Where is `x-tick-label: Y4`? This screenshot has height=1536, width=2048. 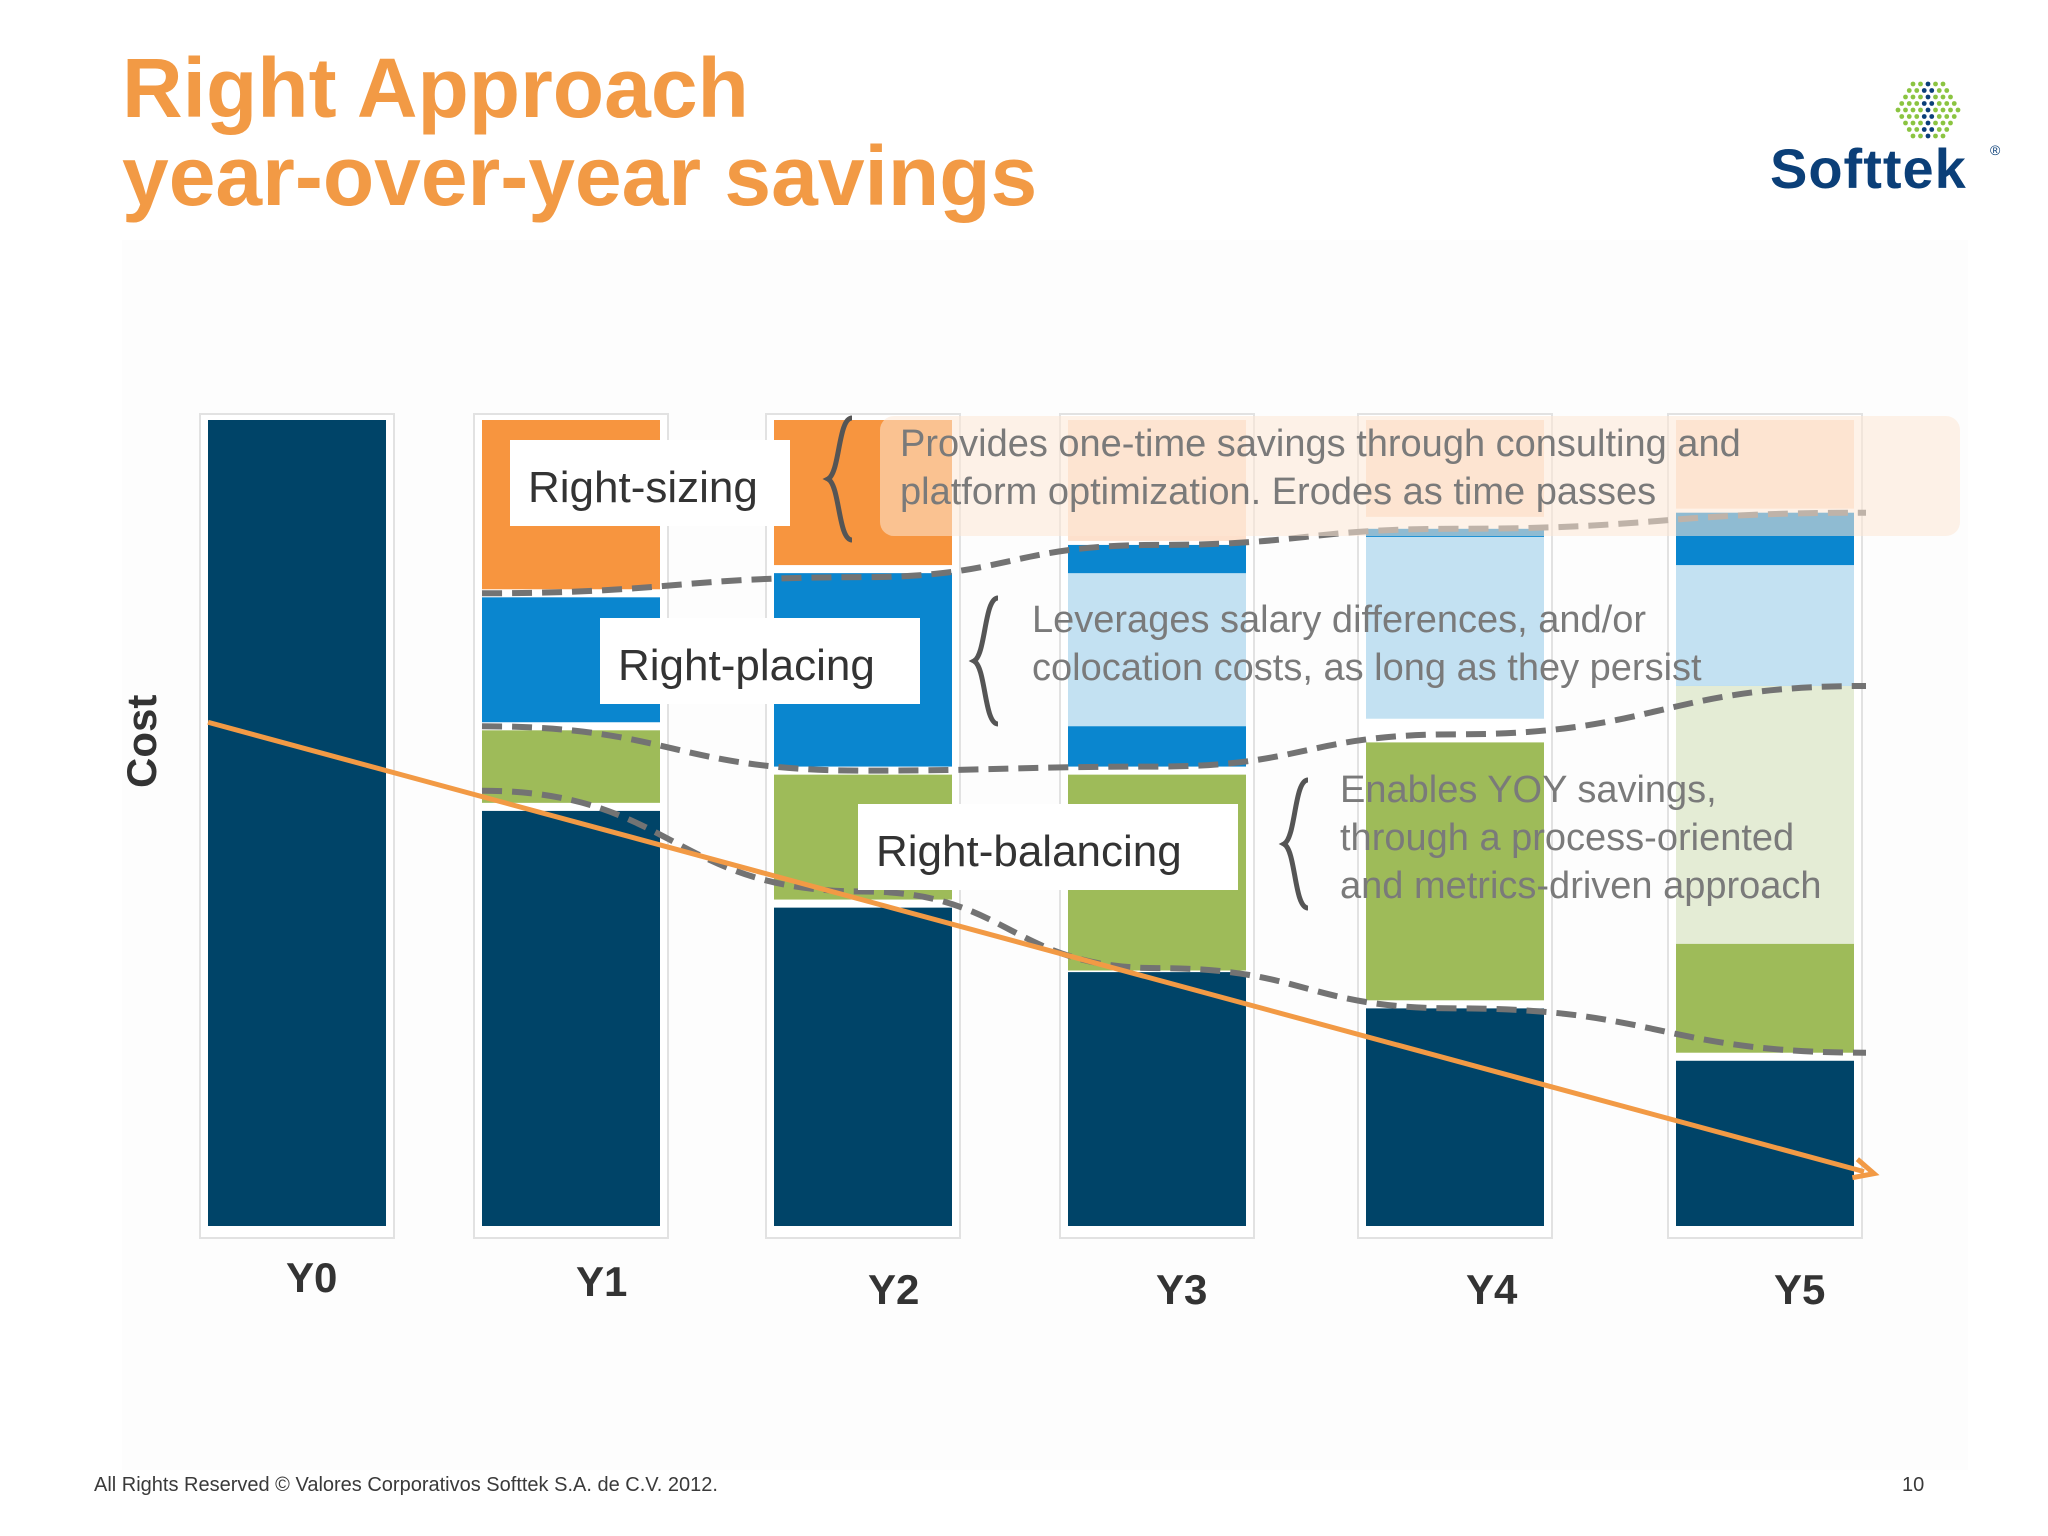
x-tick-label: Y4 is located at coordinates (1492, 1289).